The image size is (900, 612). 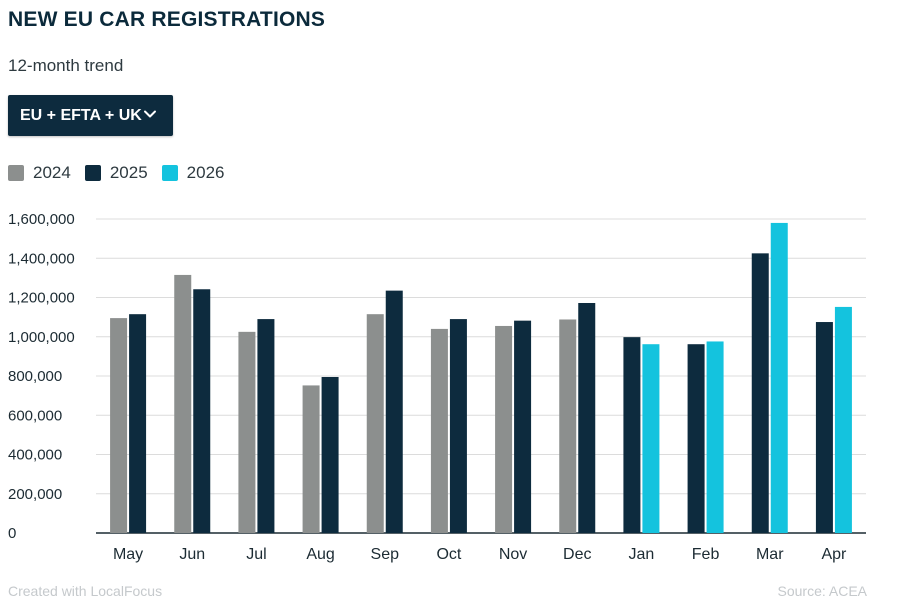 What do you see at coordinates (779, 378) in the screenshot?
I see `bar-2026-mar` at bounding box center [779, 378].